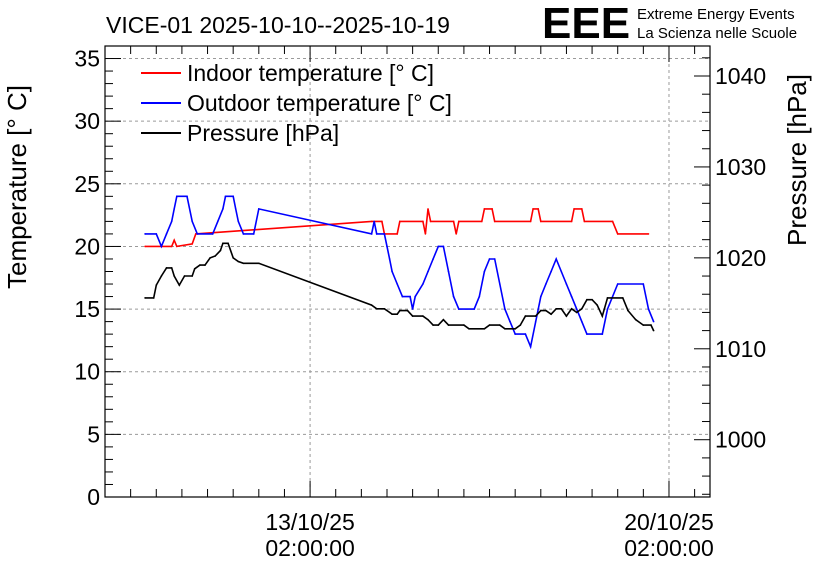 The image size is (836, 572). What do you see at coordinates (93, 434) in the screenshot?
I see `y-left-tick-label: 5` at bounding box center [93, 434].